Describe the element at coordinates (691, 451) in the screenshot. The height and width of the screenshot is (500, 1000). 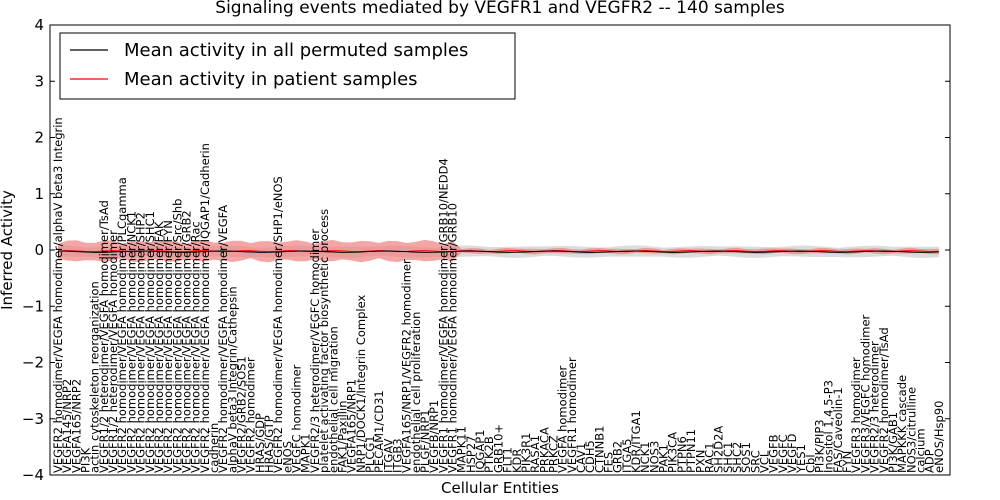
I see `entity-label: PTPN11` at that location.